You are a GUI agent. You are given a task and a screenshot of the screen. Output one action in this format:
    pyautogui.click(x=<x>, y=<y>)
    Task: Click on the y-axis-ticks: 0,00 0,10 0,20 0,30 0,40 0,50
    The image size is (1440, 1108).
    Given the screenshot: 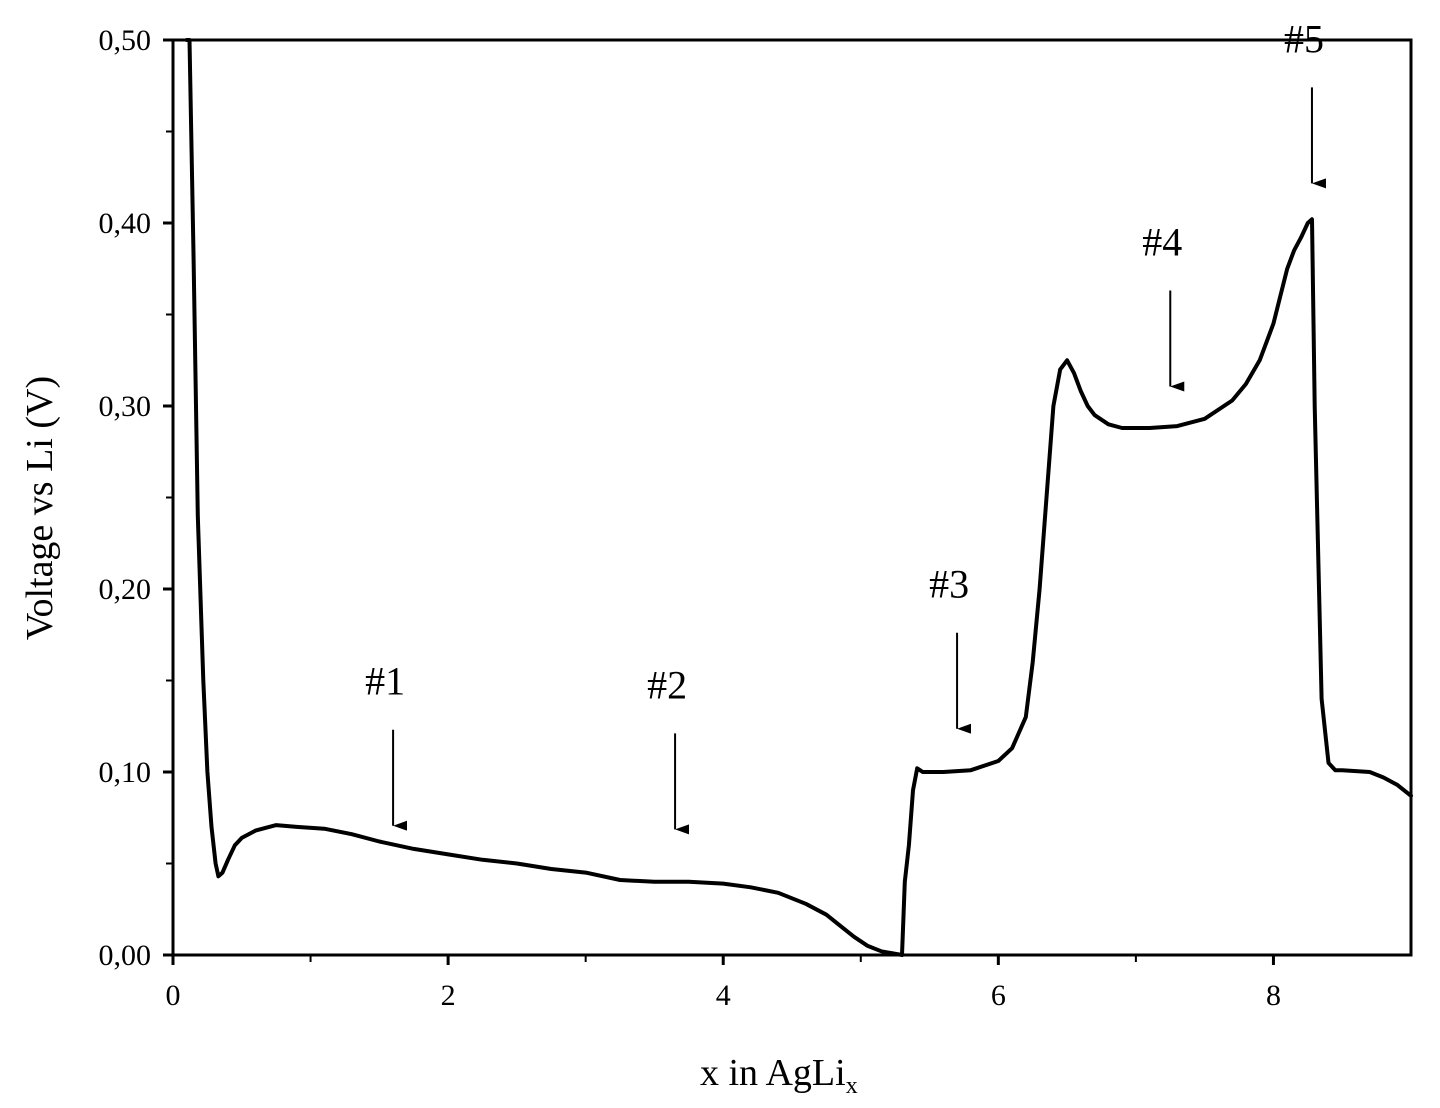 What is the action you would take?
    pyautogui.click(x=136, y=498)
    